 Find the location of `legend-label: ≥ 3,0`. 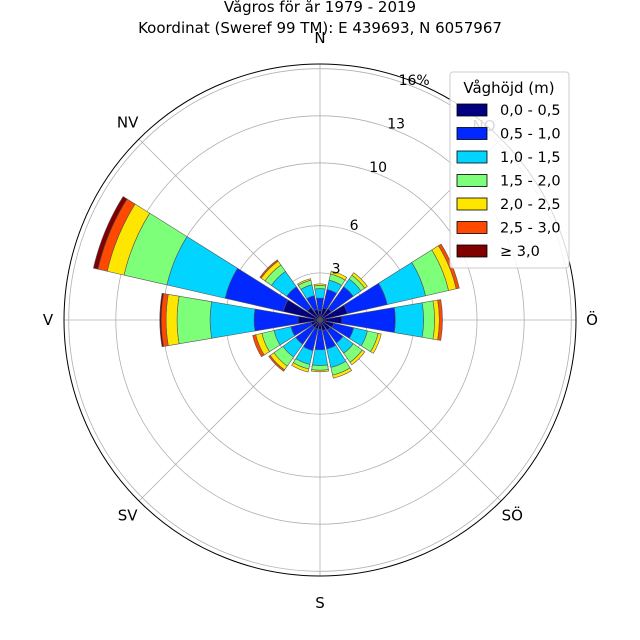

legend-label: ≥ 3,0 is located at coordinates (520, 252).